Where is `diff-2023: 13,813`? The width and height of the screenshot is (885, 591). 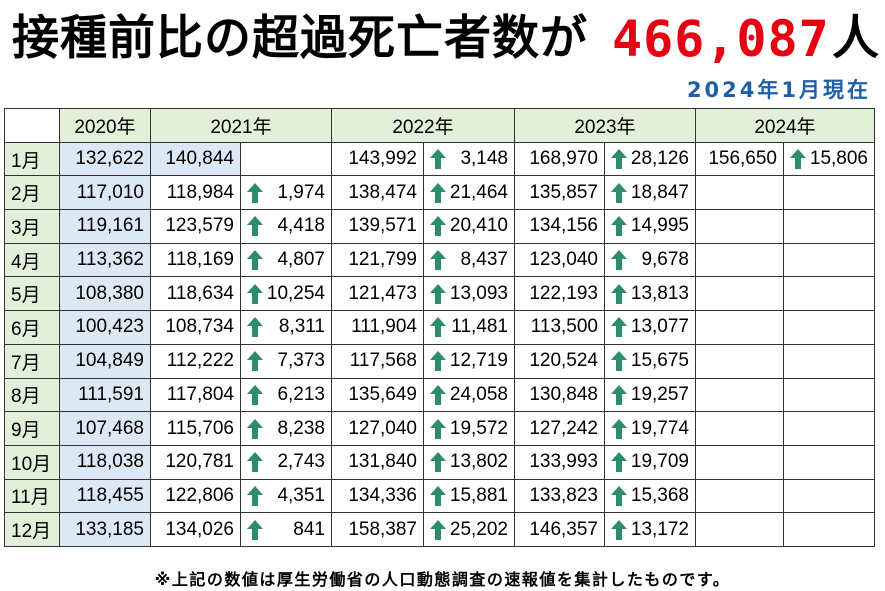 diff-2023: 13,813 is located at coordinates (650, 294).